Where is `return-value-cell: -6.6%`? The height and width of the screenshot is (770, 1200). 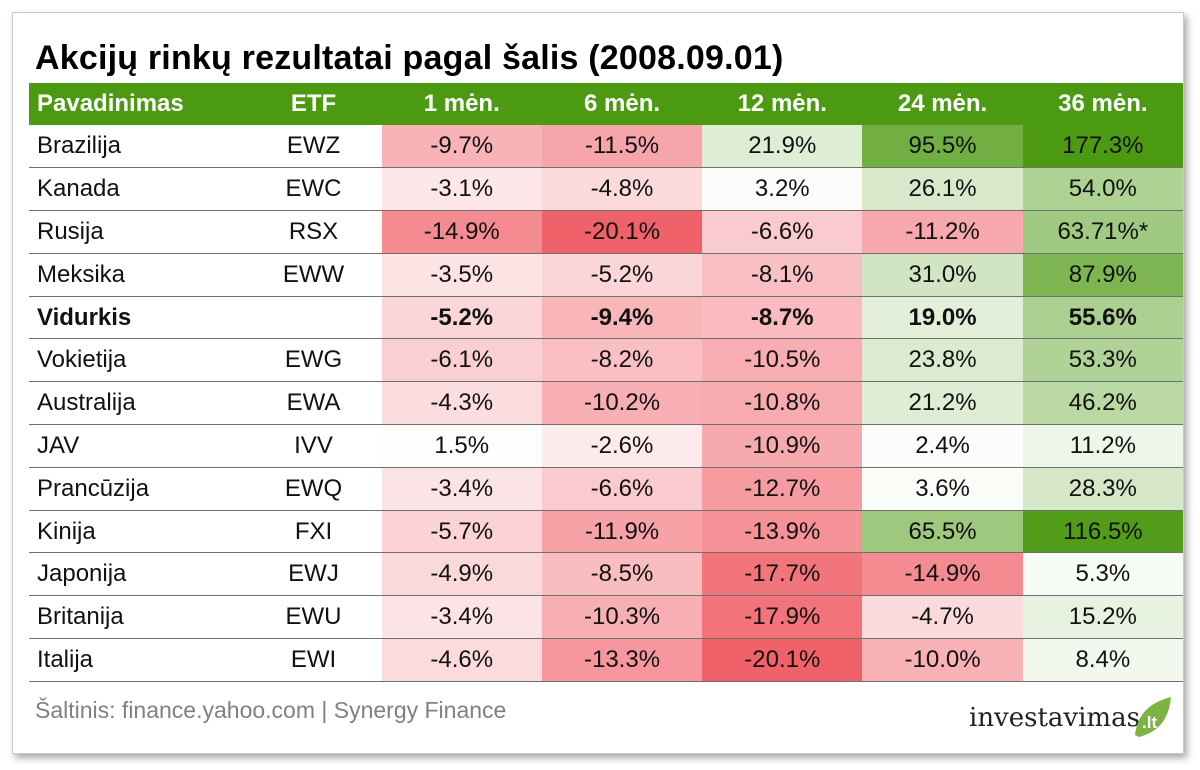
return-value-cell: -6.6% is located at coordinates (782, 232).